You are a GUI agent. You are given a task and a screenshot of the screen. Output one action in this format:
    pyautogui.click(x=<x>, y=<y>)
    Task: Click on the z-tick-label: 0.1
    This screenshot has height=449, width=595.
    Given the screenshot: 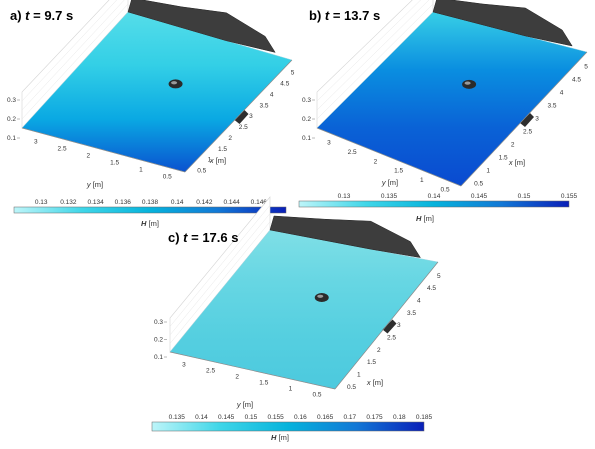 What is the action you would take?
    pyautogui.click(x=11, y=138)
    